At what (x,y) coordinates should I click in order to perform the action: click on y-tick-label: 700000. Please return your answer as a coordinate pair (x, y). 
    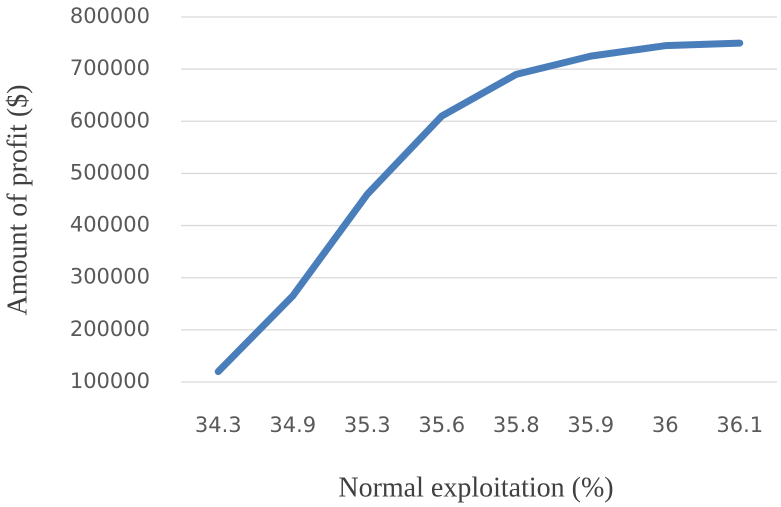
    Looking at the image, I should click on (110, 68).